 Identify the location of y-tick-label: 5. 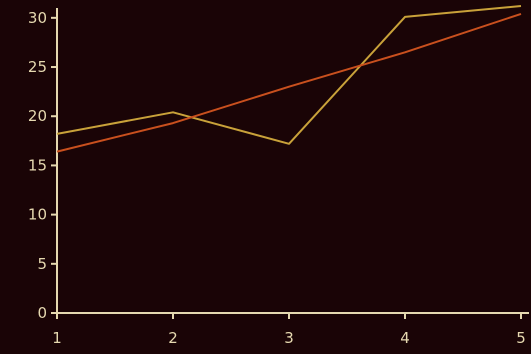
(42, 264).